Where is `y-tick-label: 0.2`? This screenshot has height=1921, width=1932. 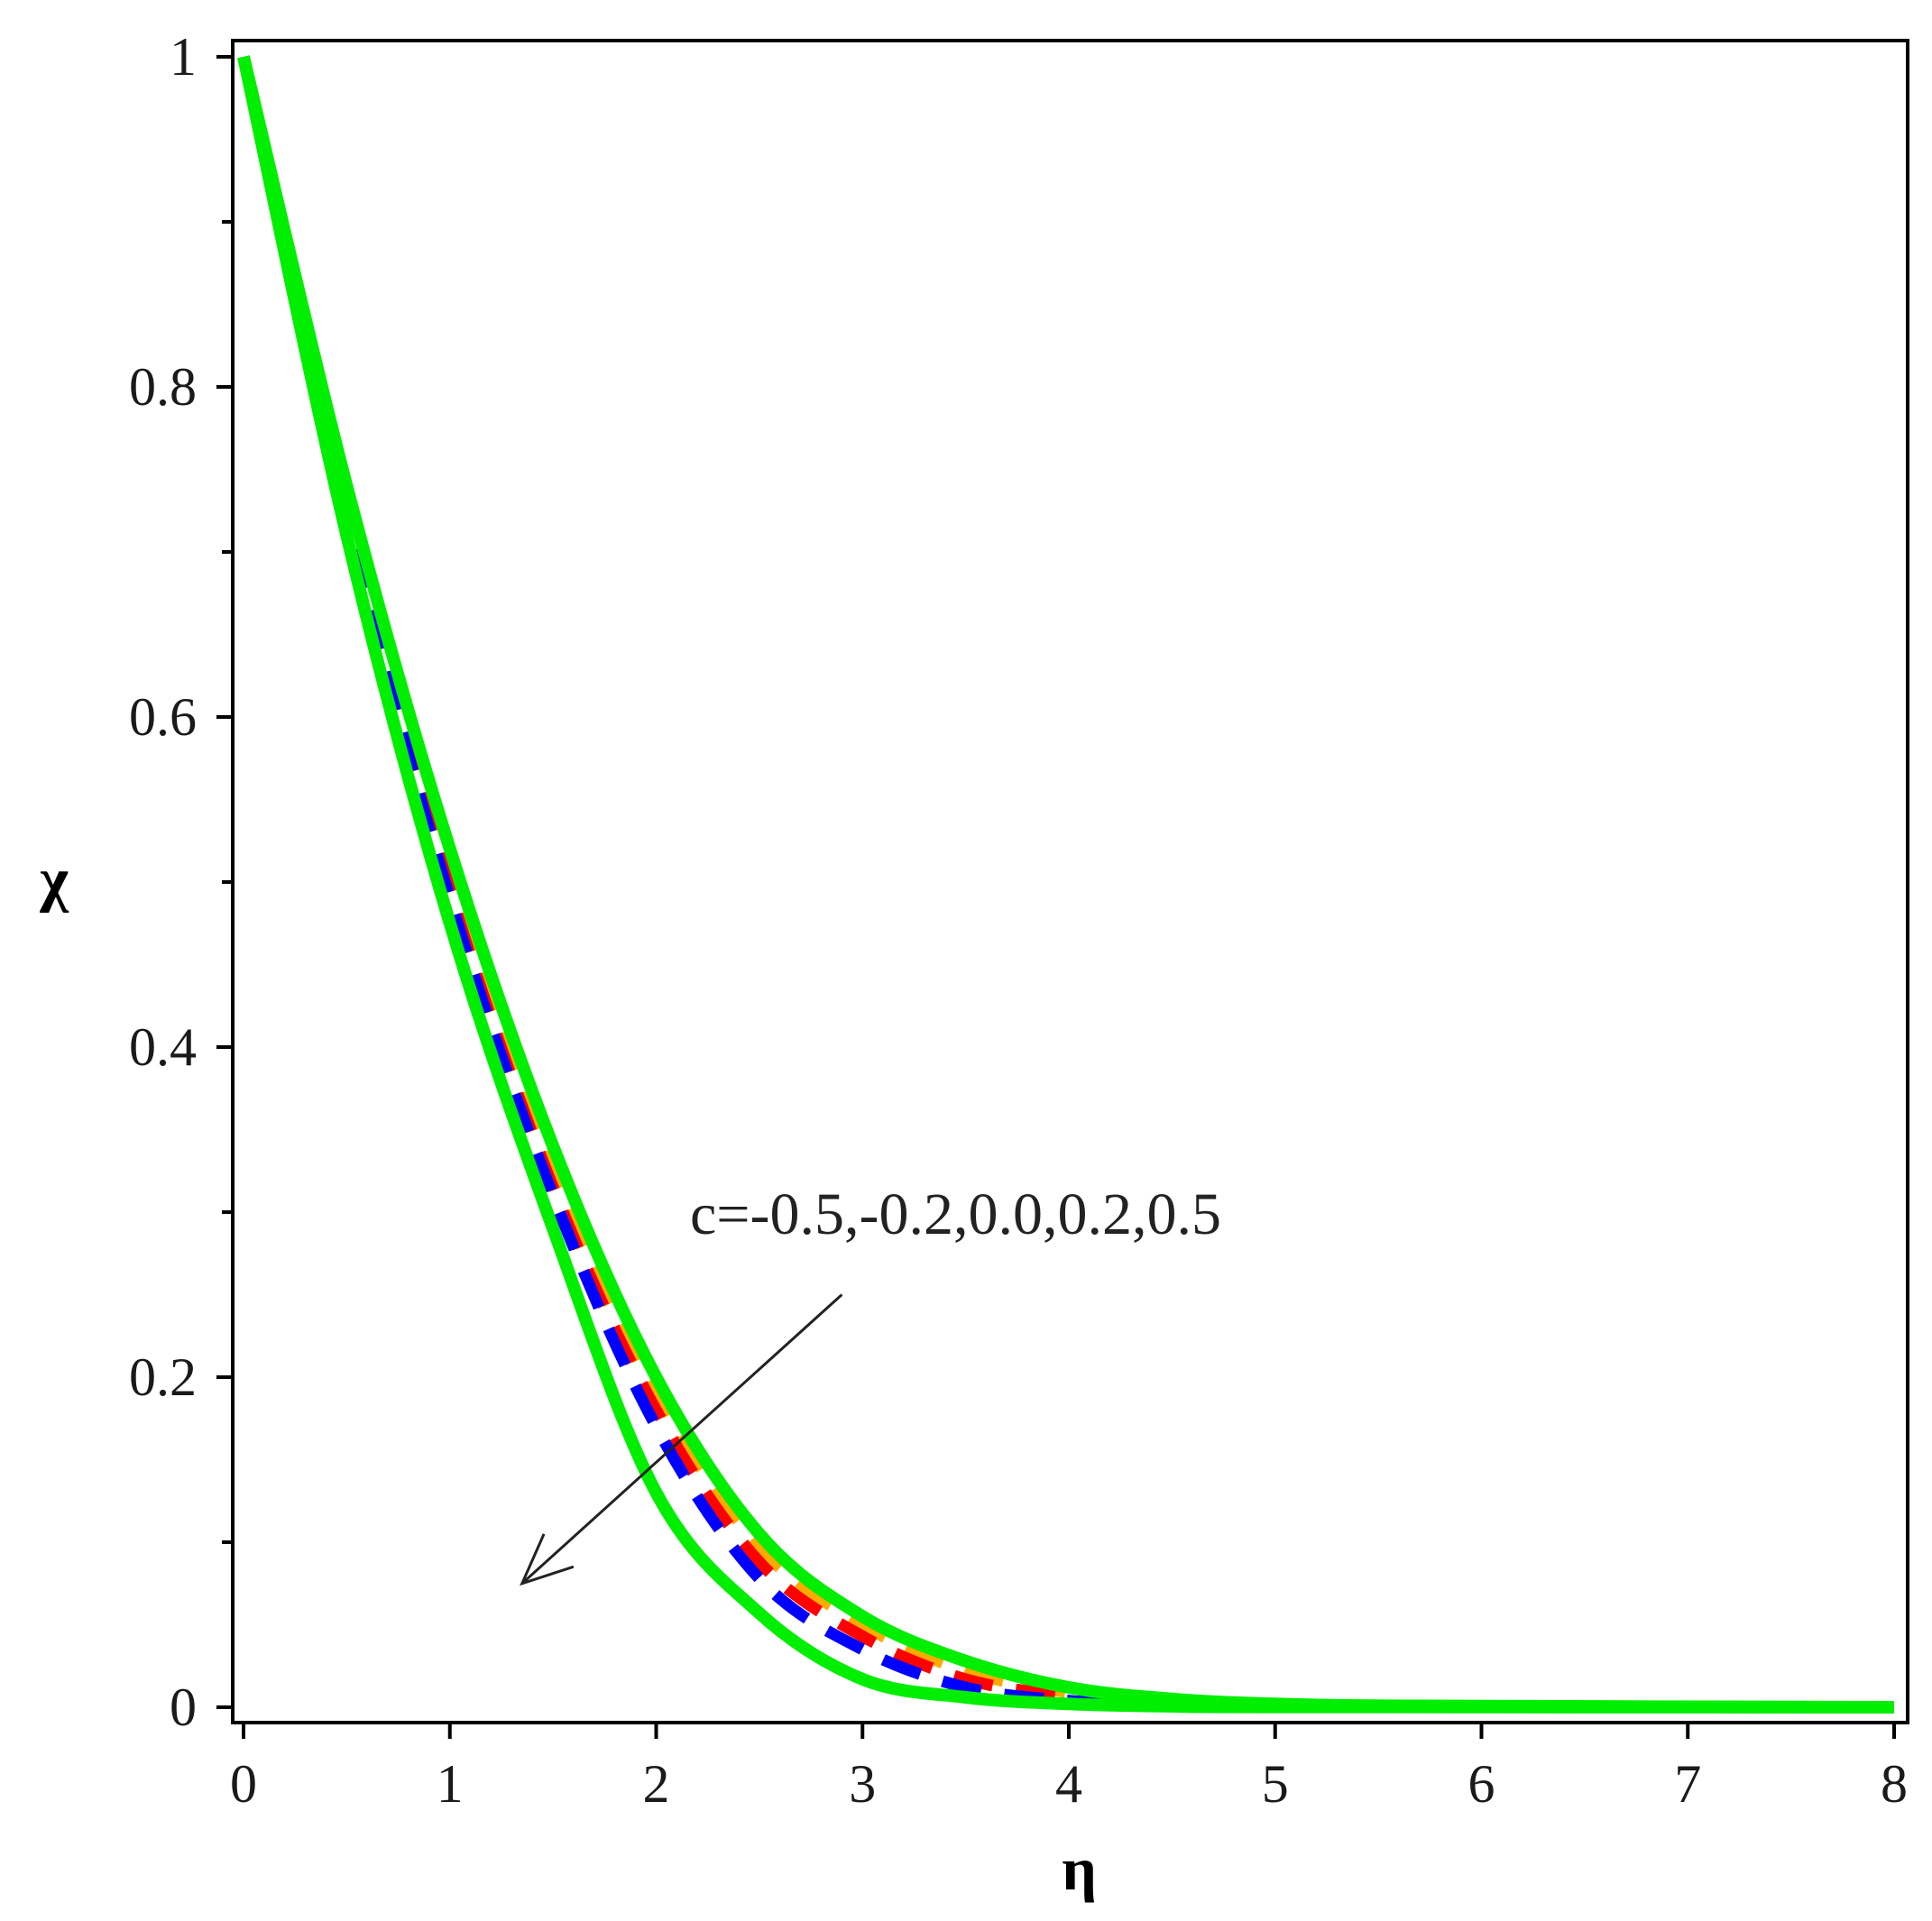
y-tick-label: 0.2 is located at coordinates (163, 1377).